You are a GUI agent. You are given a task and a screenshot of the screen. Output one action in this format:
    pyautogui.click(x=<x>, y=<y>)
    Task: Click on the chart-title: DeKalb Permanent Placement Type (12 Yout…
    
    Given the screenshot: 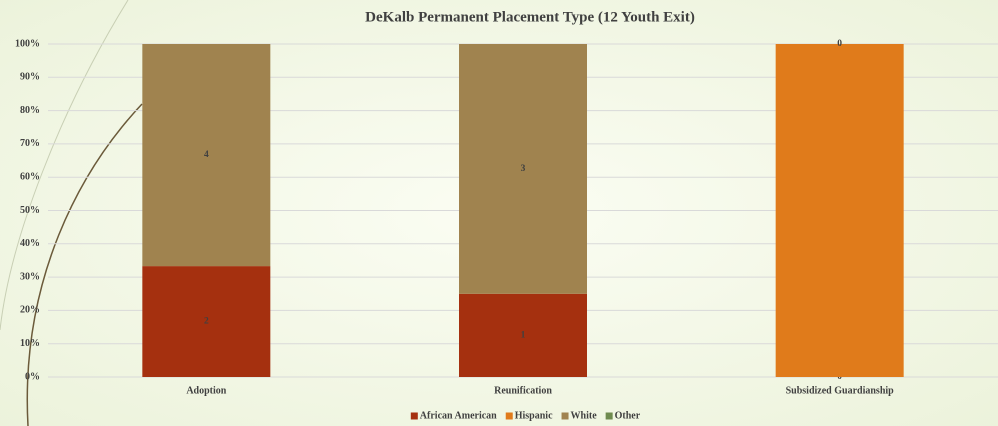 What is the action you would take?
    pyautogui.click(x=530, y=17)
    